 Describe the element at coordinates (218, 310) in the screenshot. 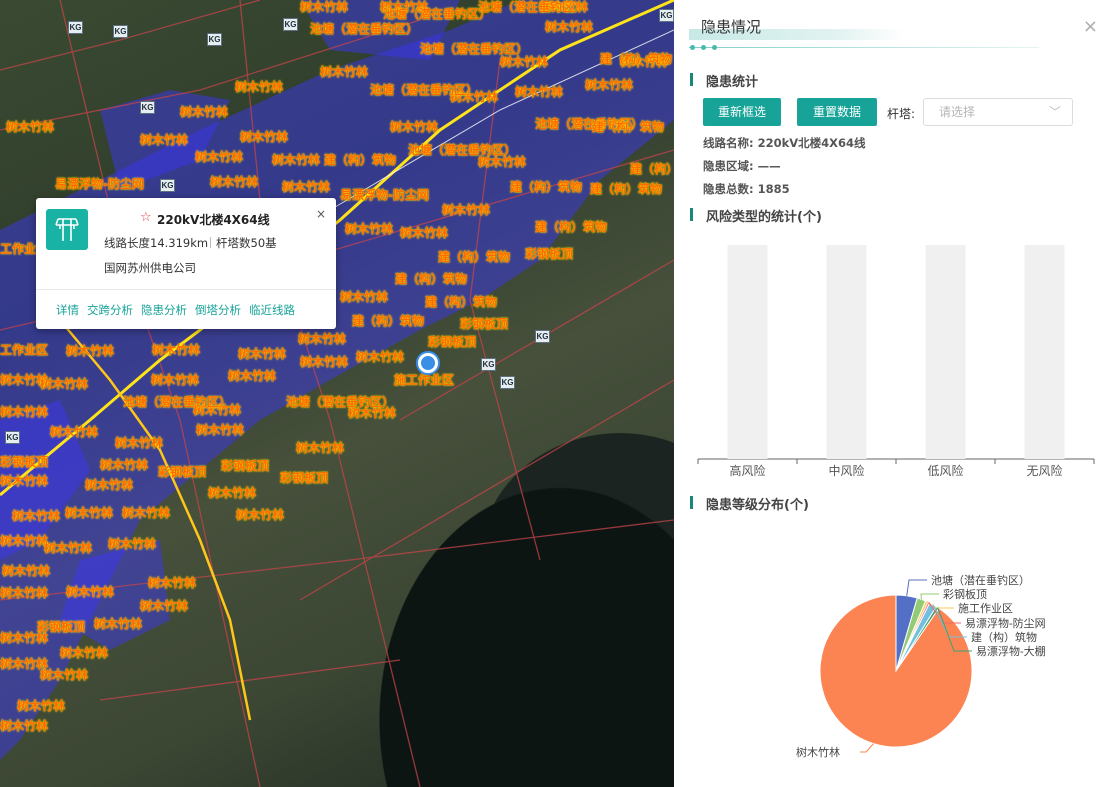

I see `link-tower-collapse-analysis: 倒塔分析` at that location.